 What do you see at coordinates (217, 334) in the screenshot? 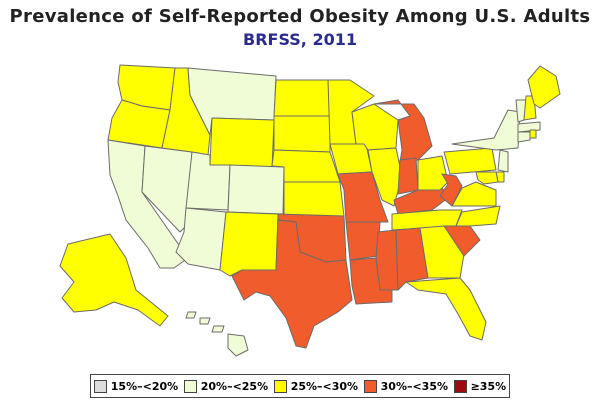
I see `state-hi` at bounding box center [217, 334].